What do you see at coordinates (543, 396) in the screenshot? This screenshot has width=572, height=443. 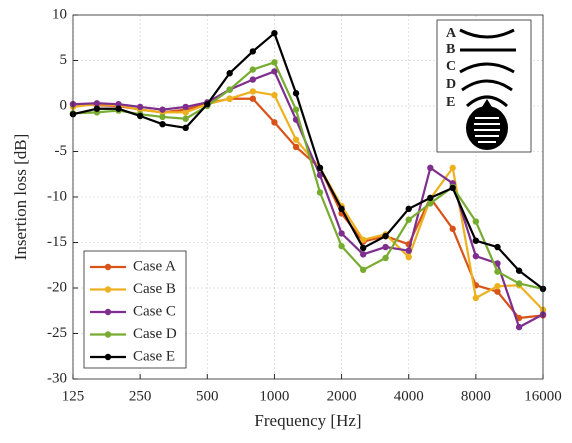 I see `x-tick-label: 16000` at bounding box center [543, 396].